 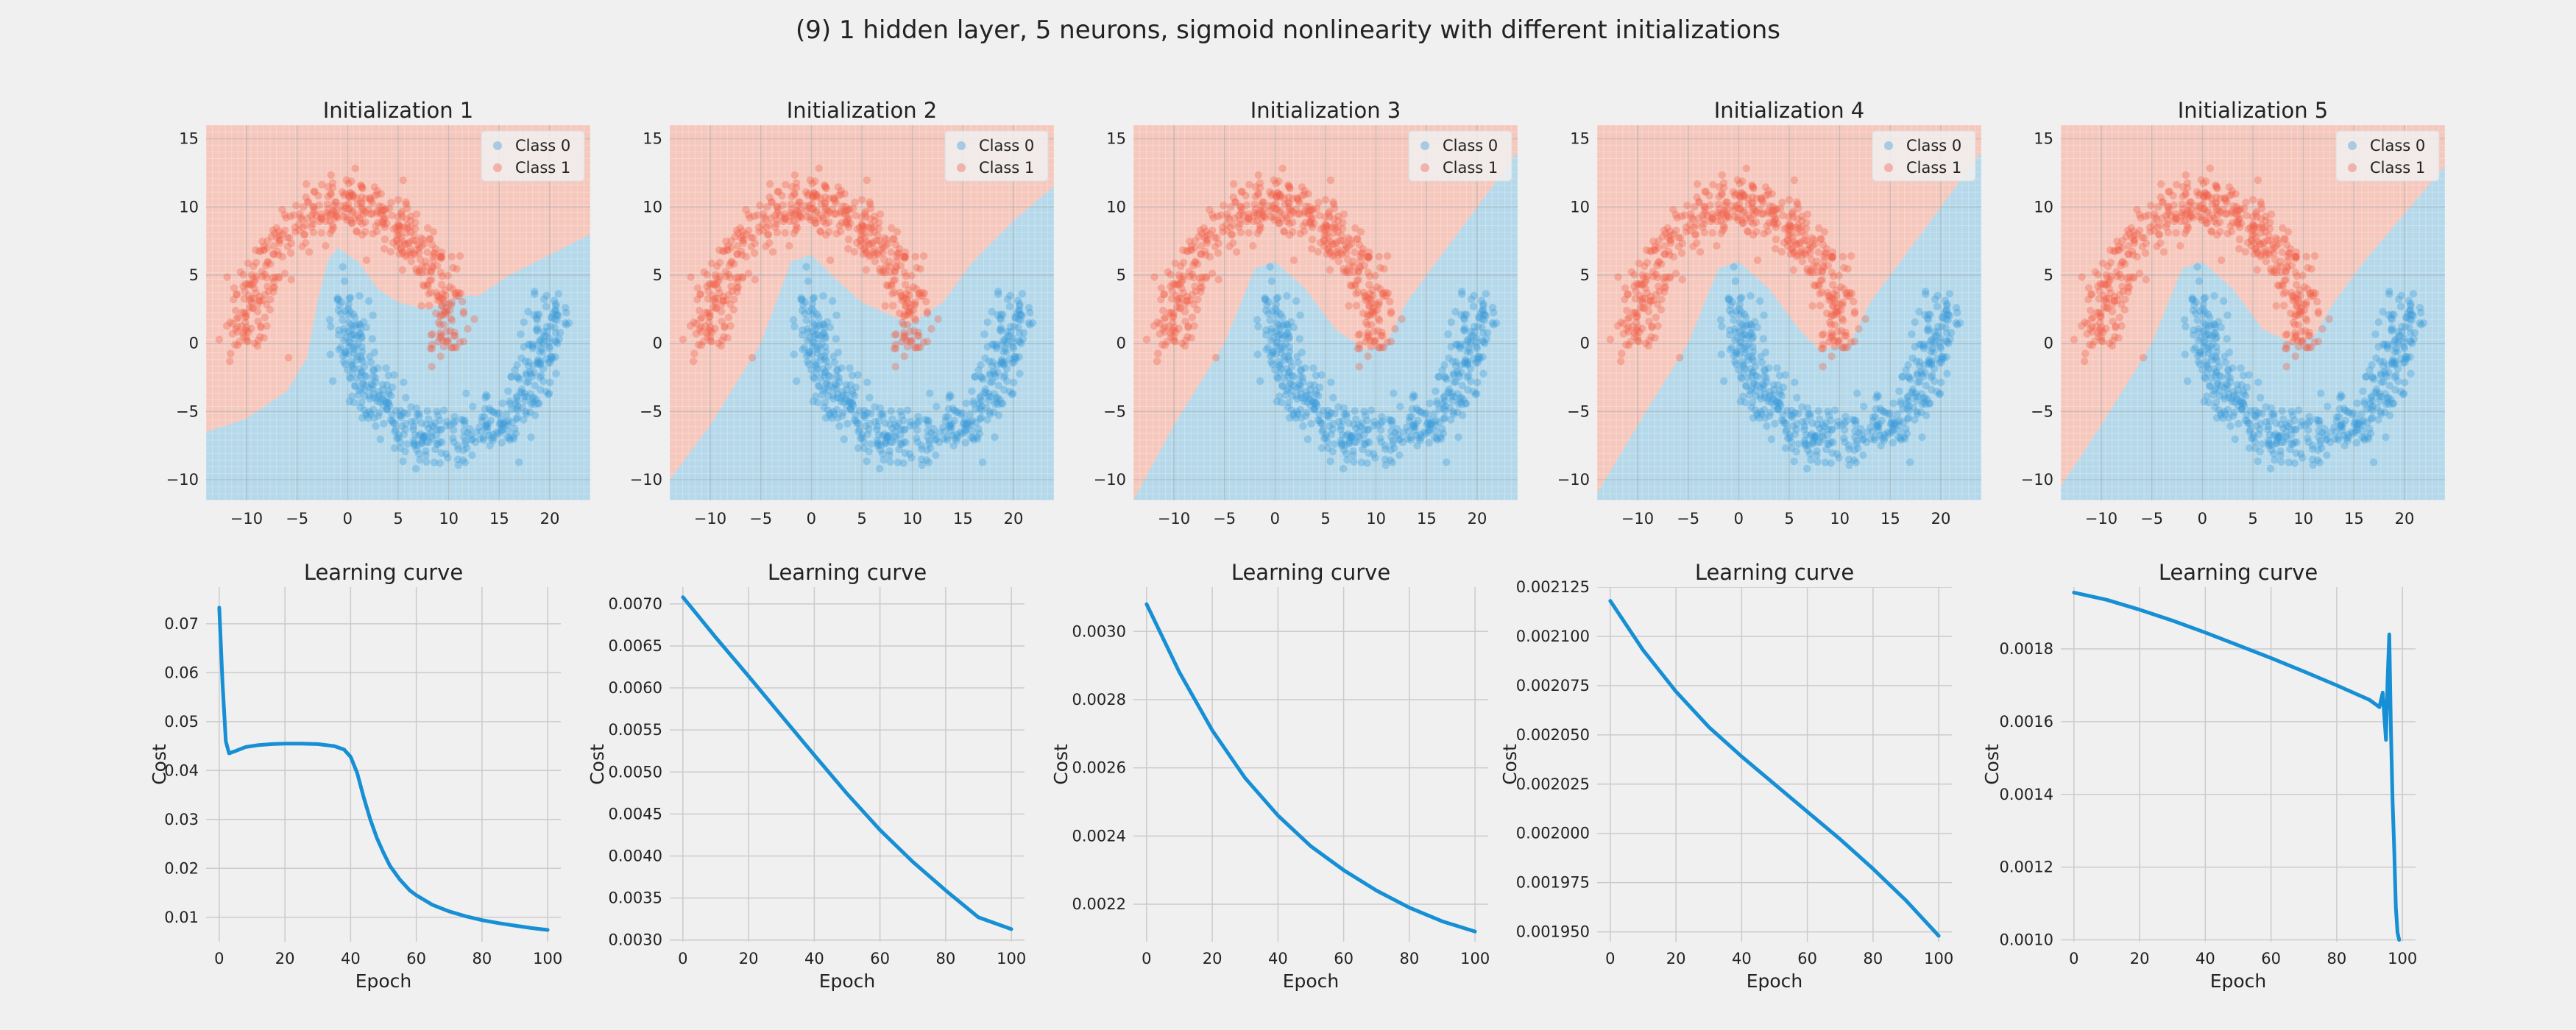 I want to click on legend-label: Class 0, so click(x=542, y=146).